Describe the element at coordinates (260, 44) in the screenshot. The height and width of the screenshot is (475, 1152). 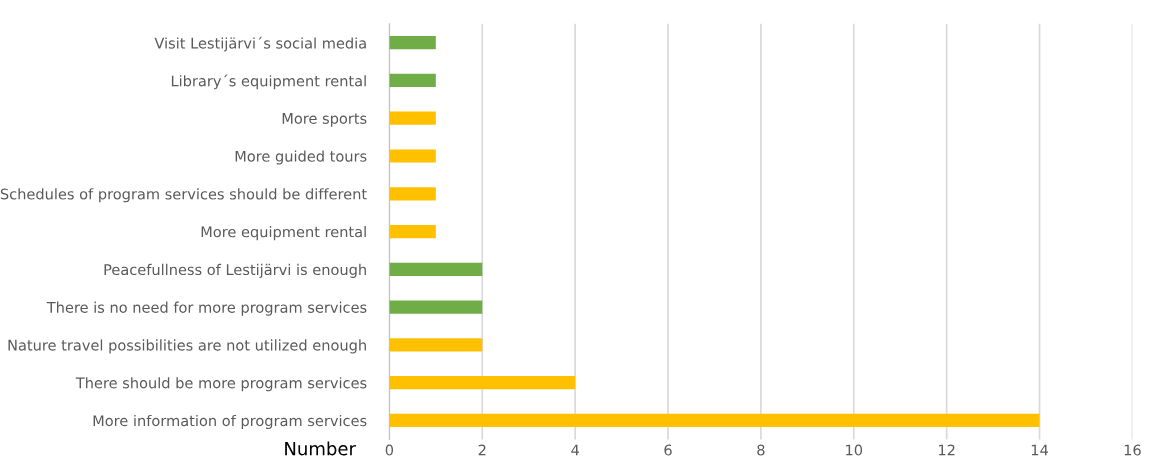
I see `y-tick-label: Visit Lestijärvi´s social media` at that location.